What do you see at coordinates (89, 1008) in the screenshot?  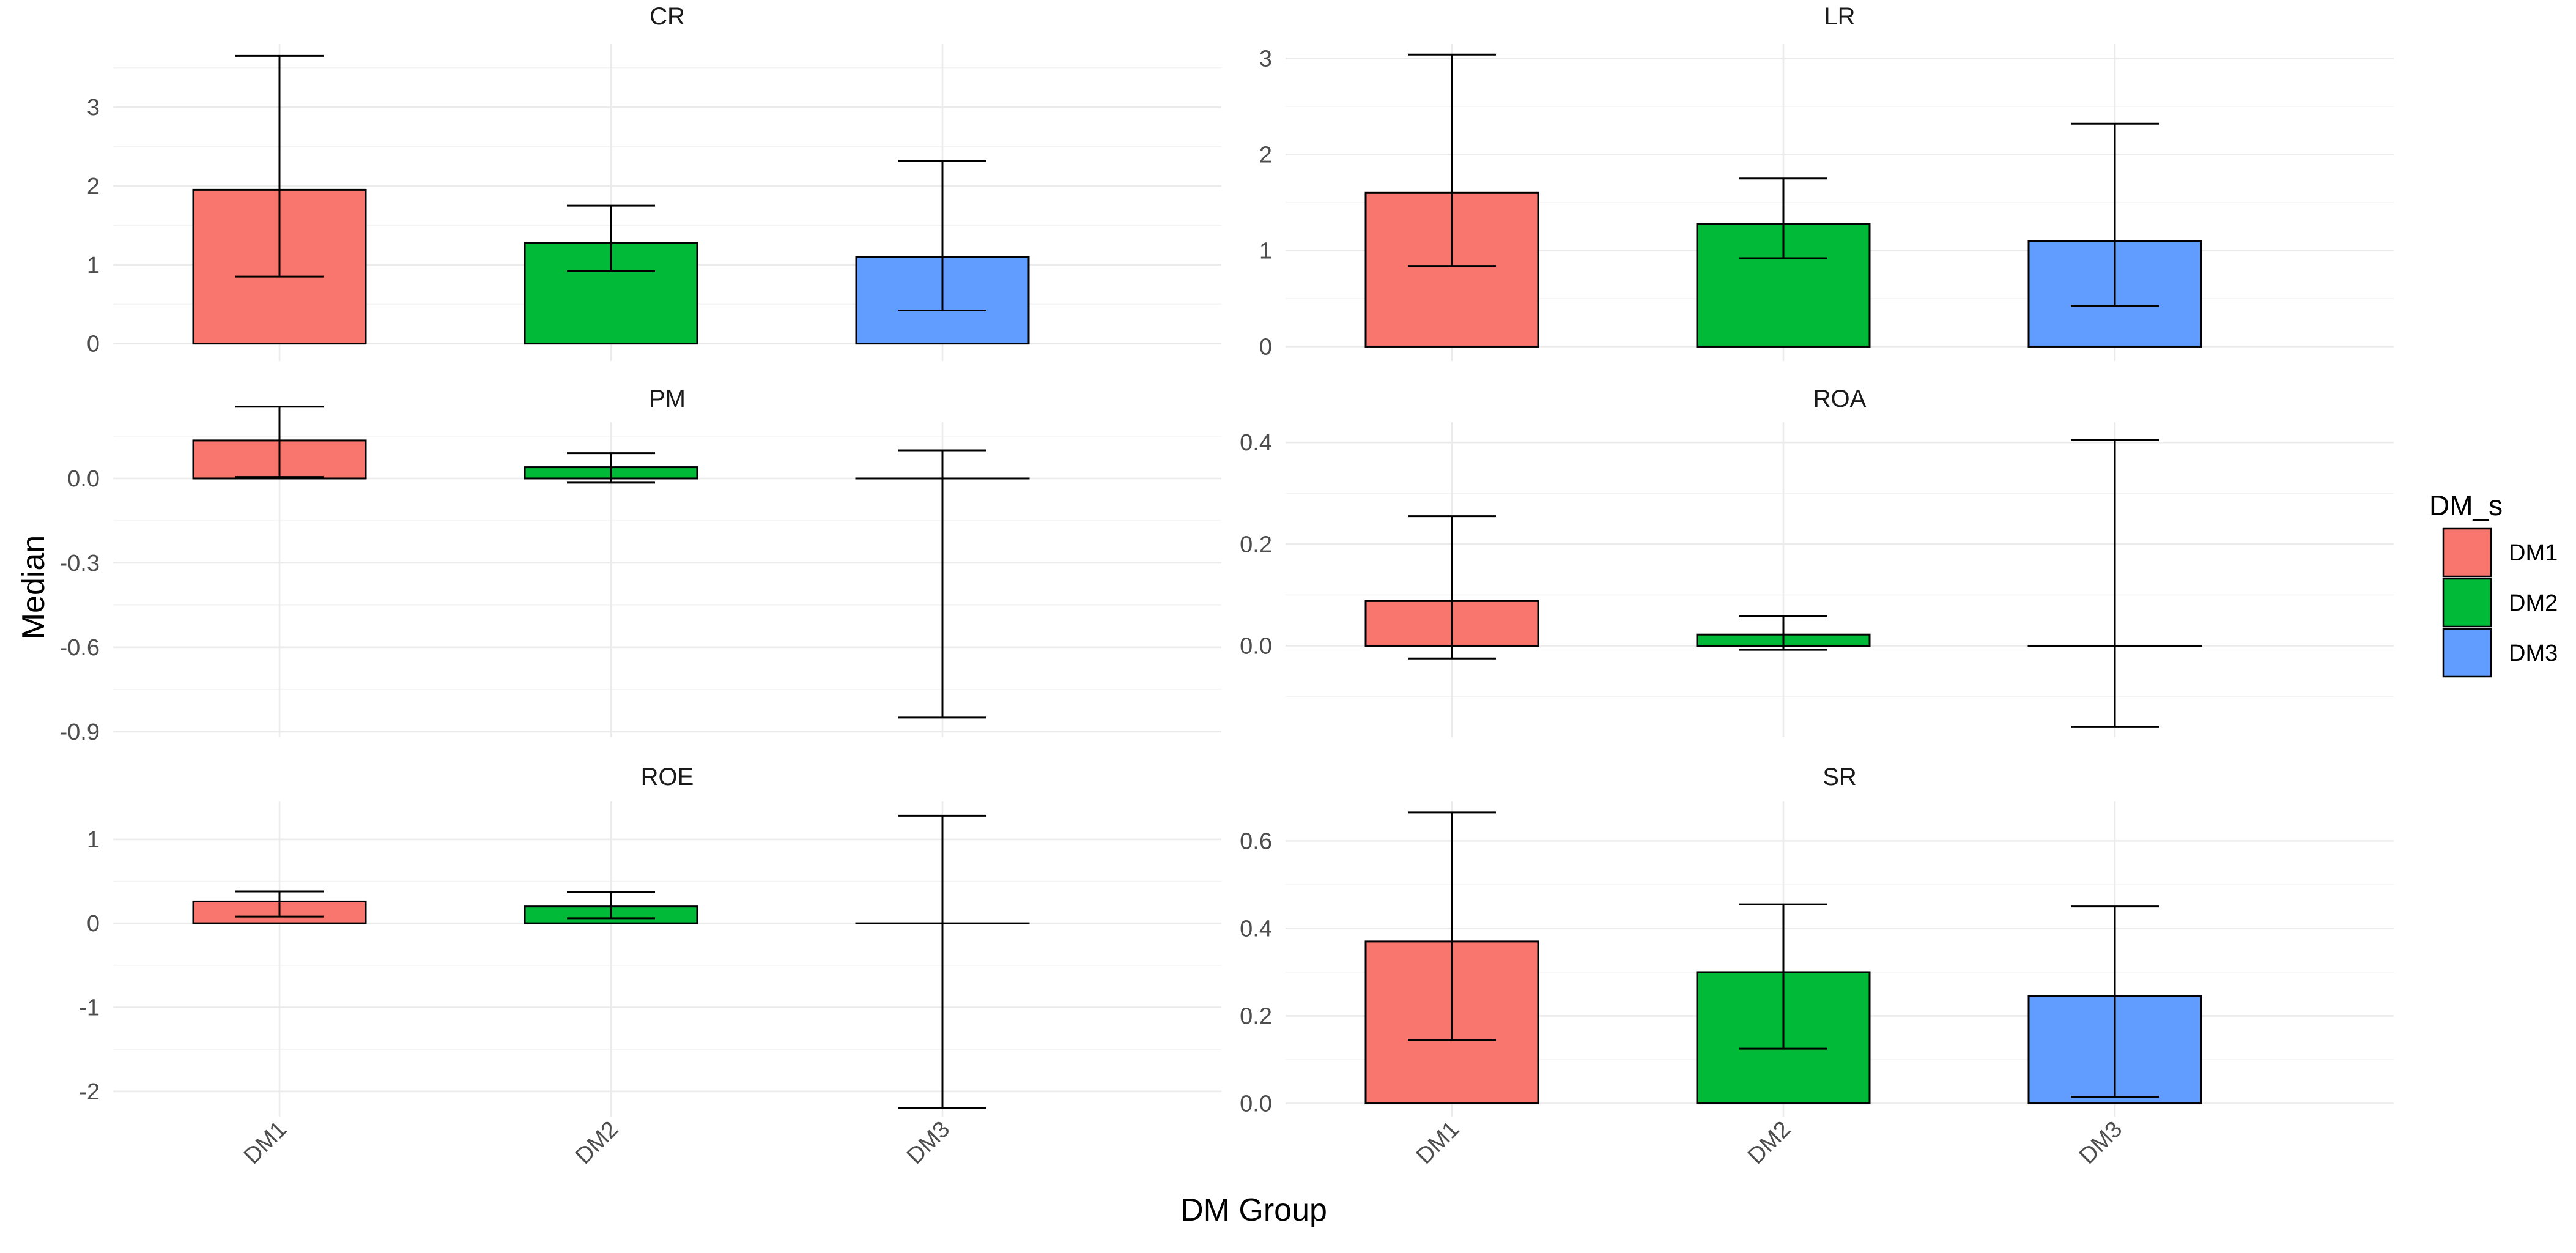 I see `y-tick-label: -1` at bounding box center [89, 1008].